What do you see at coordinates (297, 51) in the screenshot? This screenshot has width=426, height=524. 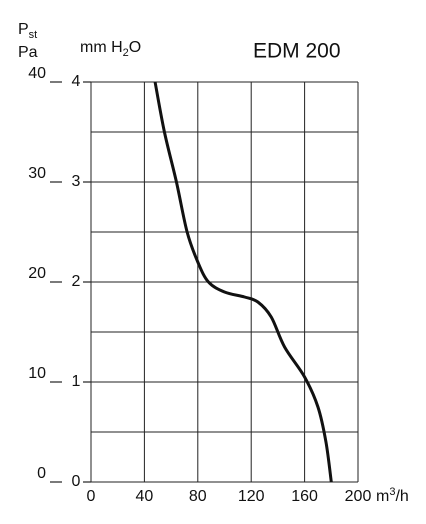 I see `chart-title: EDM 200` at bounding box center [297, 51].